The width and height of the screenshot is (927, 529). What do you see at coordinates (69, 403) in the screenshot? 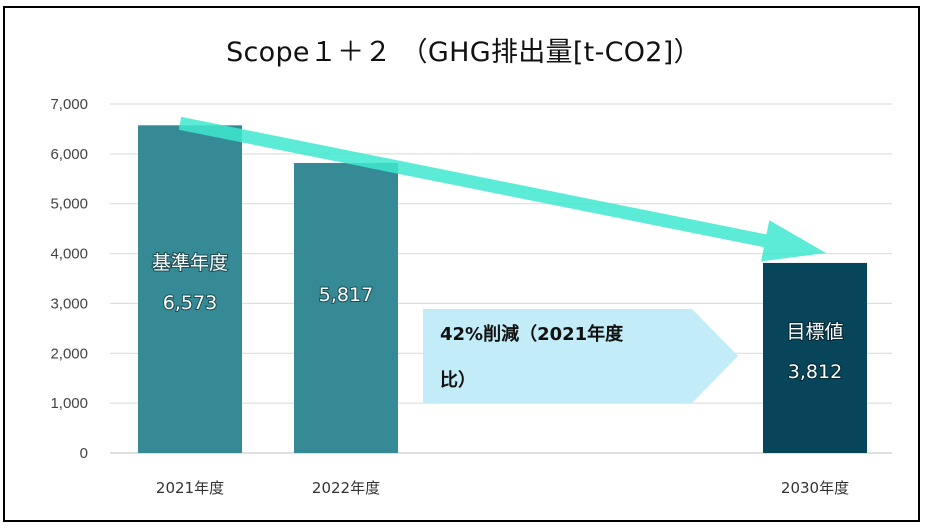
I see `y-tick-label: 1,000` at bounding box center [69, 403].